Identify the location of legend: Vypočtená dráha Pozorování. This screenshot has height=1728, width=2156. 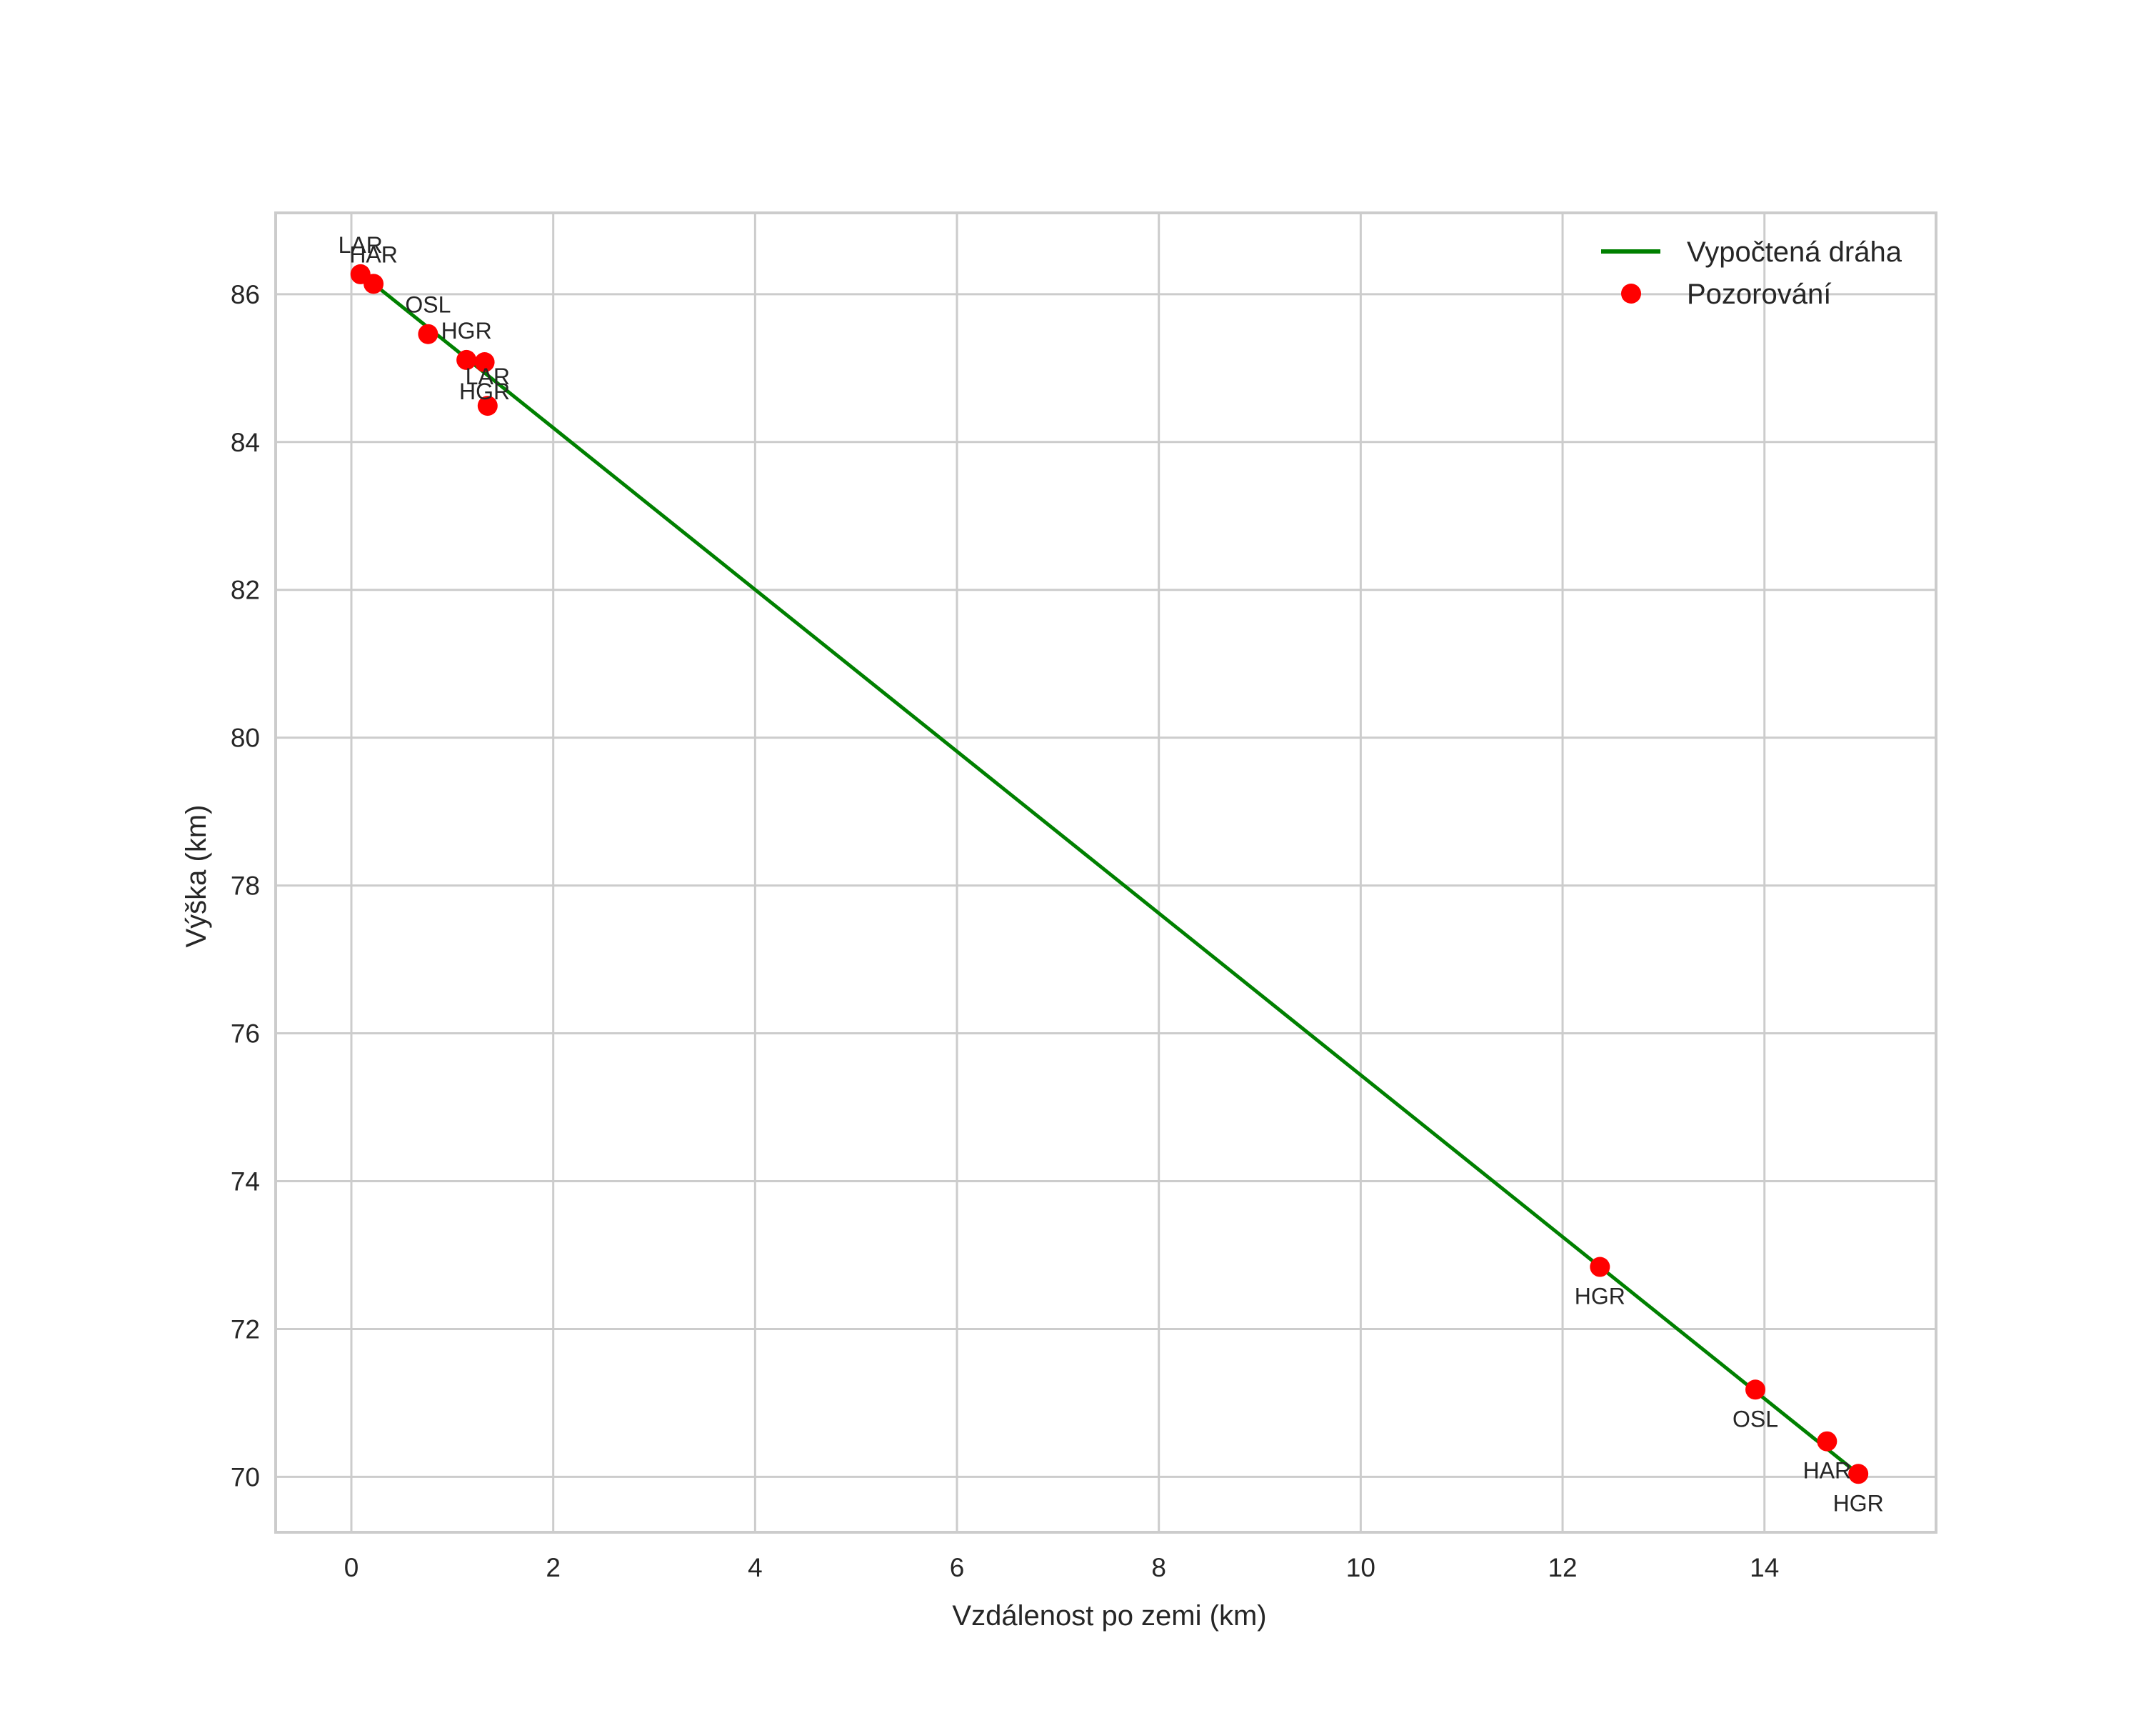
(1752, 273).